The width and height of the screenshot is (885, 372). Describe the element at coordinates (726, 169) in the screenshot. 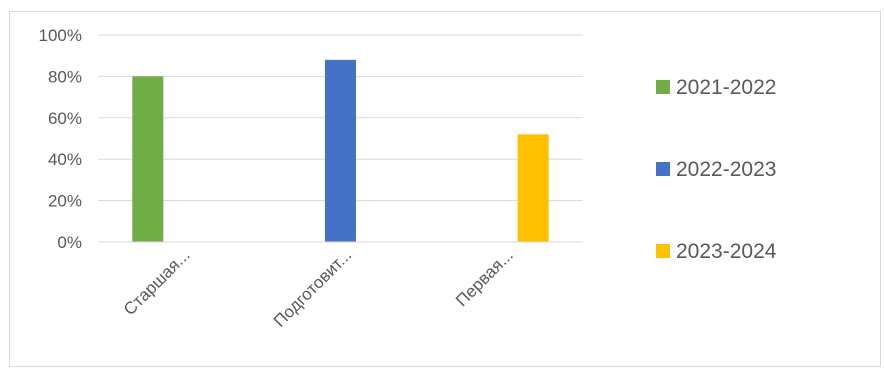

I see `legend-label: 2022-2023` at that location.